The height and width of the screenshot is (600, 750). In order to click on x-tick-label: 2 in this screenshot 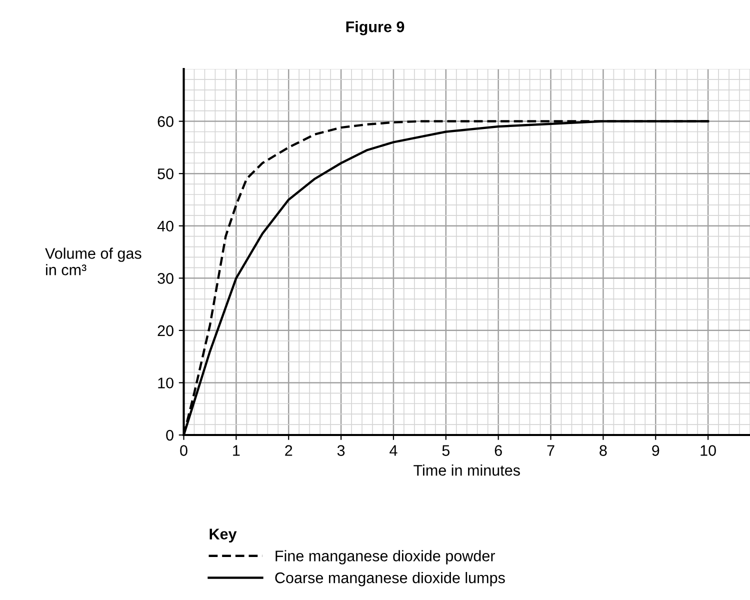, I will do `click(288, 450)`.